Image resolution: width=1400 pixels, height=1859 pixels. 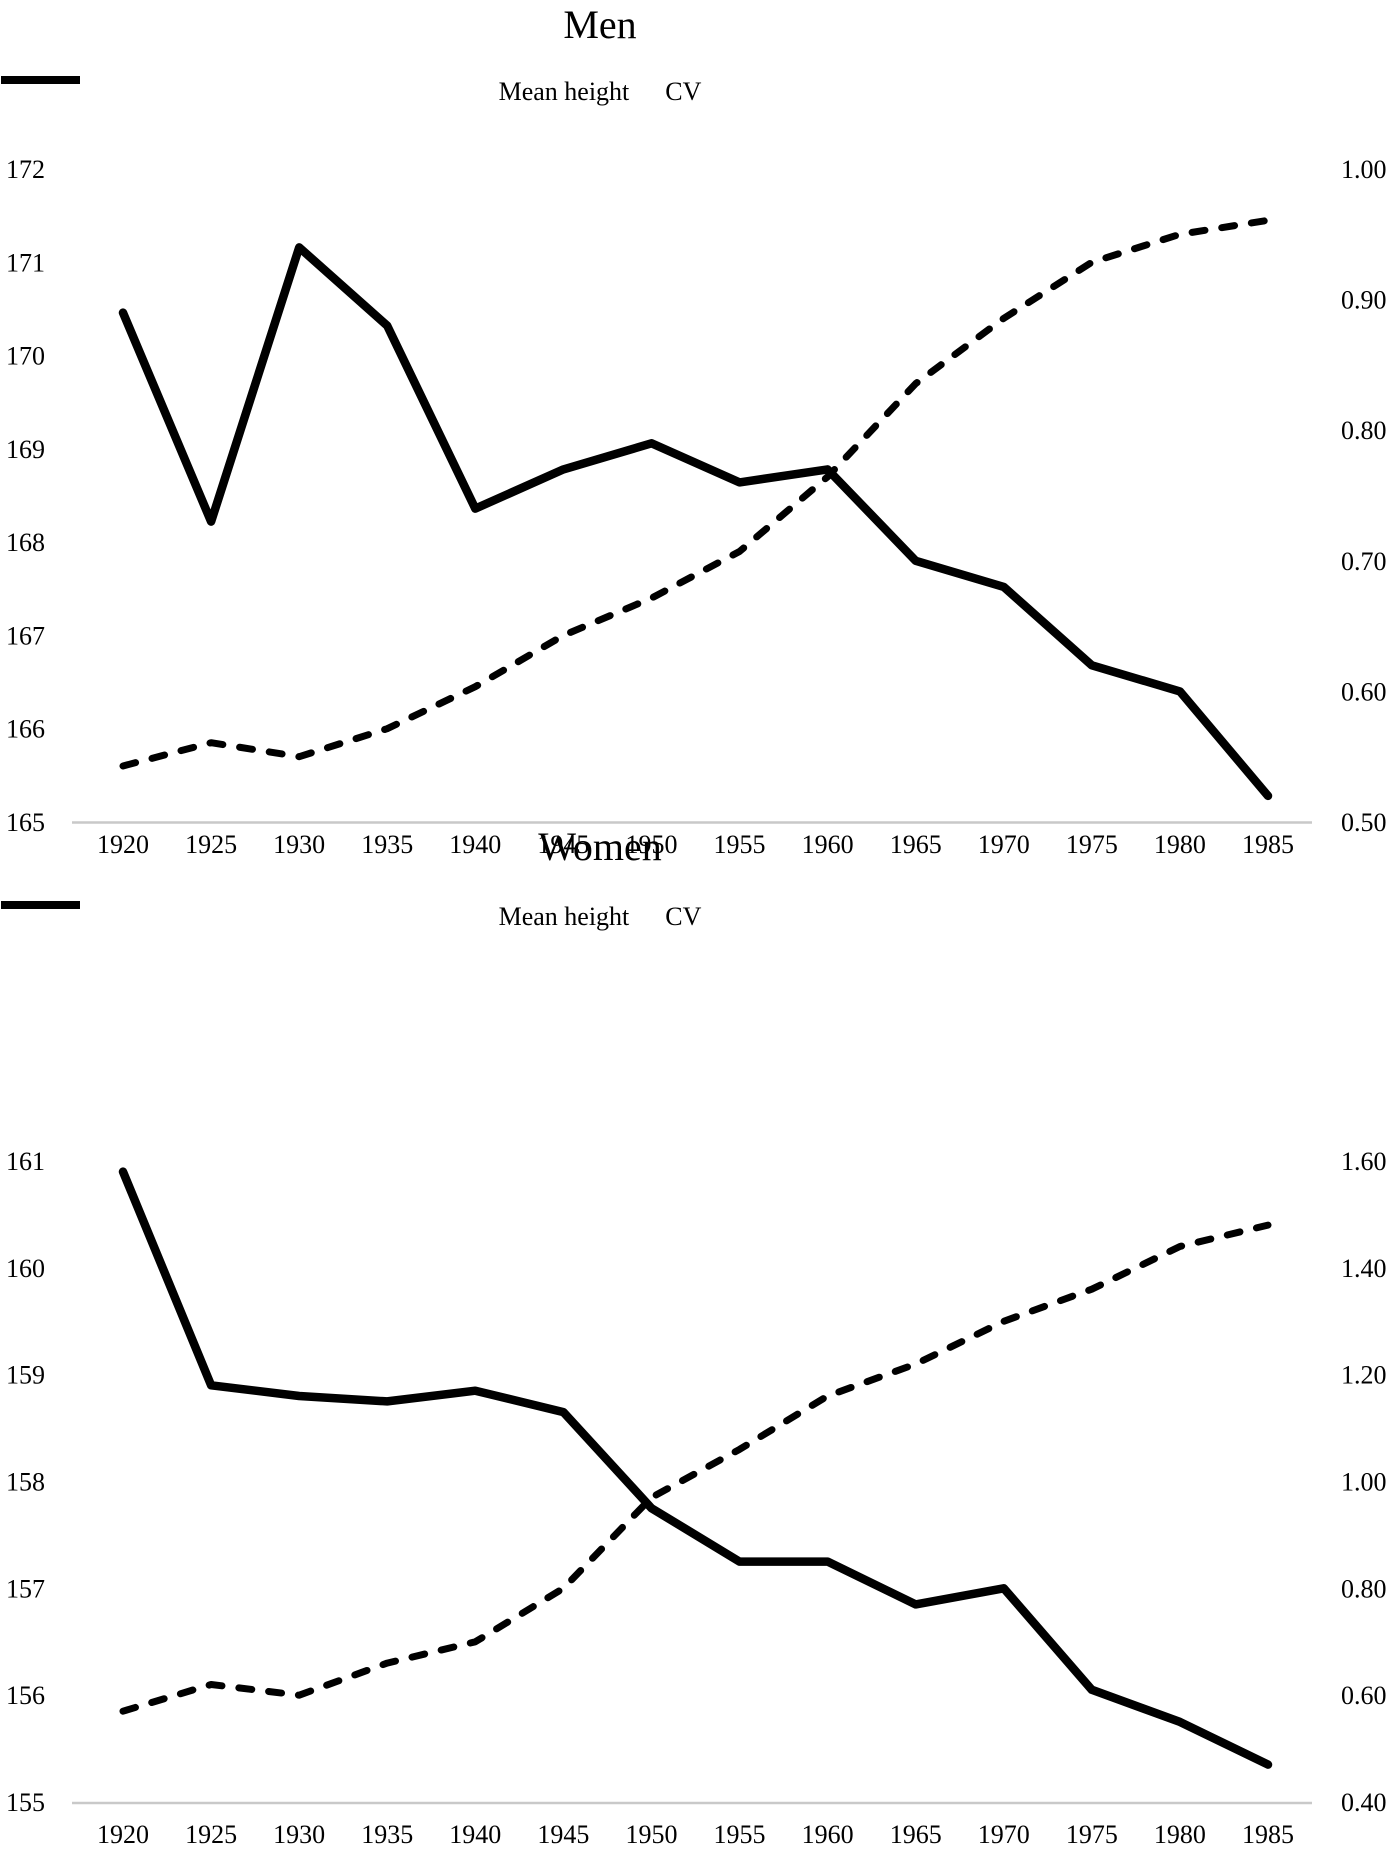 I want to click on men-x-axis-tick-label: 1935, so click(x=387, y=844).